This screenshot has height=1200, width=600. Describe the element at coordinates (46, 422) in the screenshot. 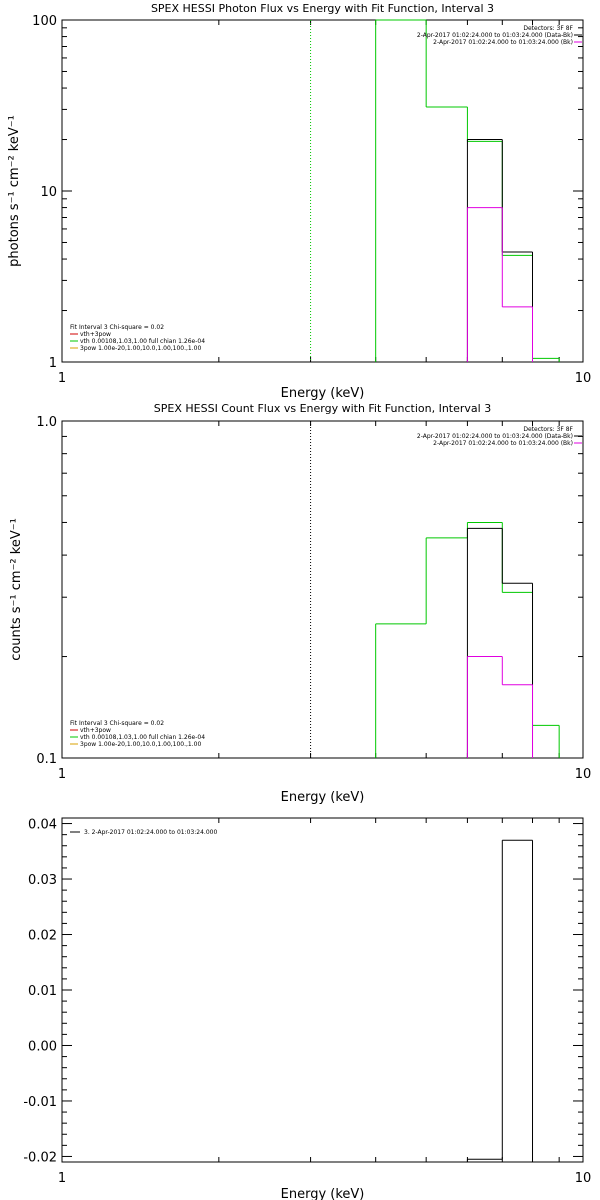

I see `y-tick-label: 1.0` at that location.